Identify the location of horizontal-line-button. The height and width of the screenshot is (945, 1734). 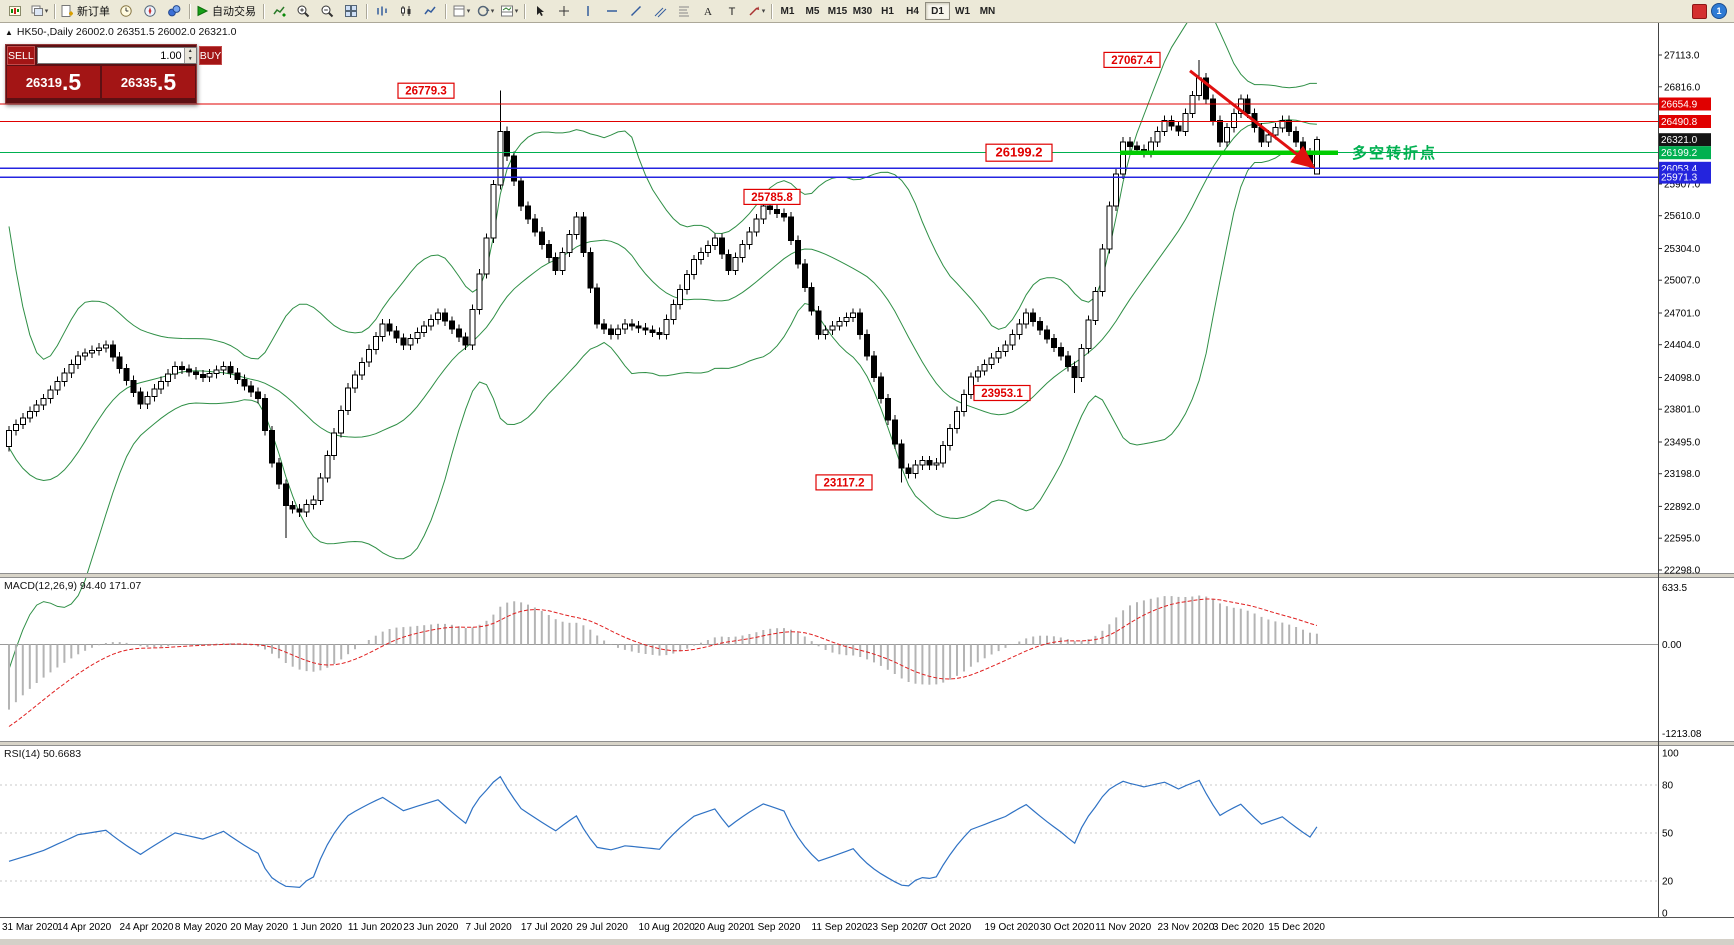
(612, 11).